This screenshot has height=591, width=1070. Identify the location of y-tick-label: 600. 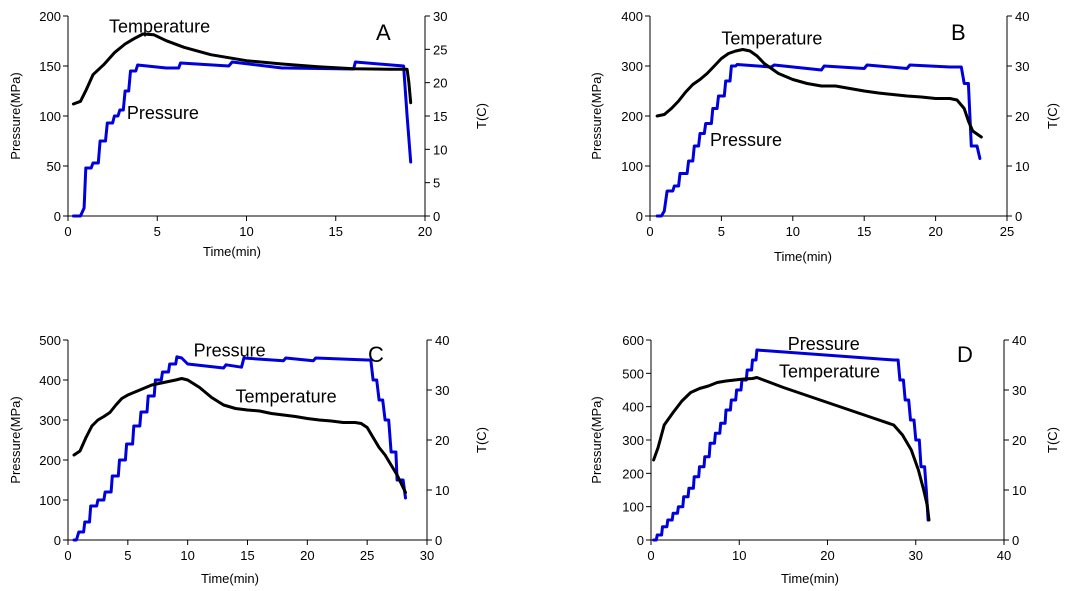
(633, 340).